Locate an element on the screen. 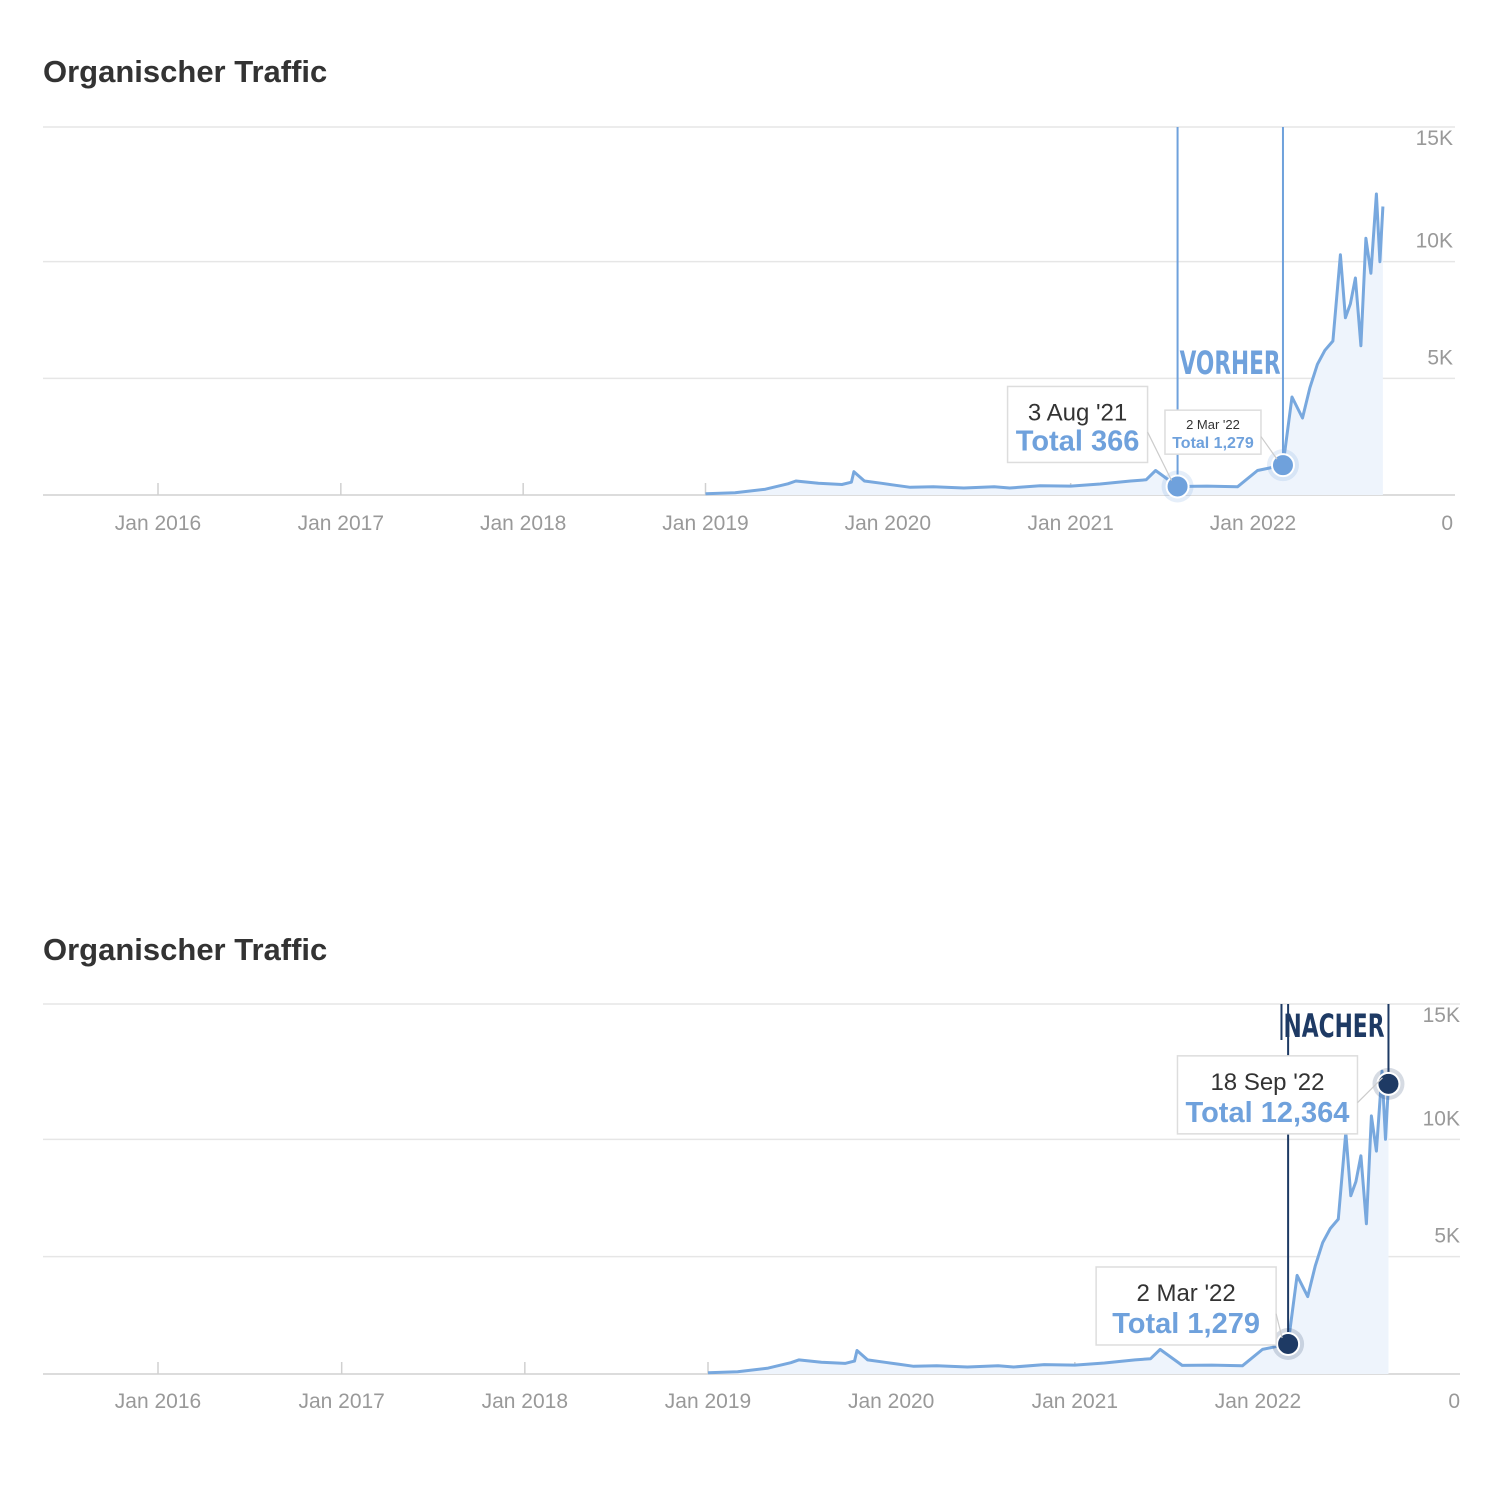 This screenshot has width=1500, height=1500. tooltip-total: Total 12,364 is located at coordinates (1268, 1113).